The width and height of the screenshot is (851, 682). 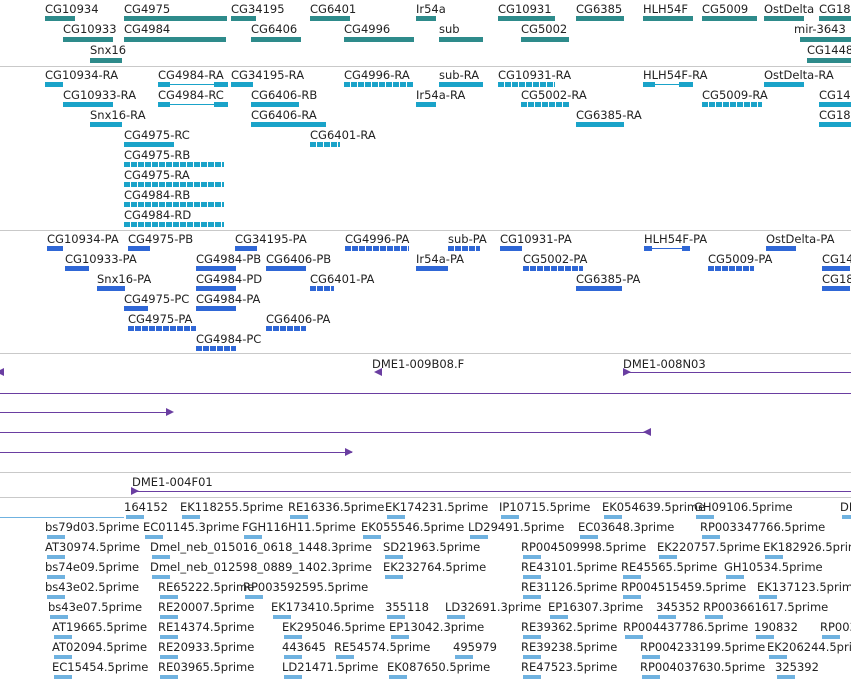 I want to click on feature-label-cg18: CG18, so click(x=836, y=279).